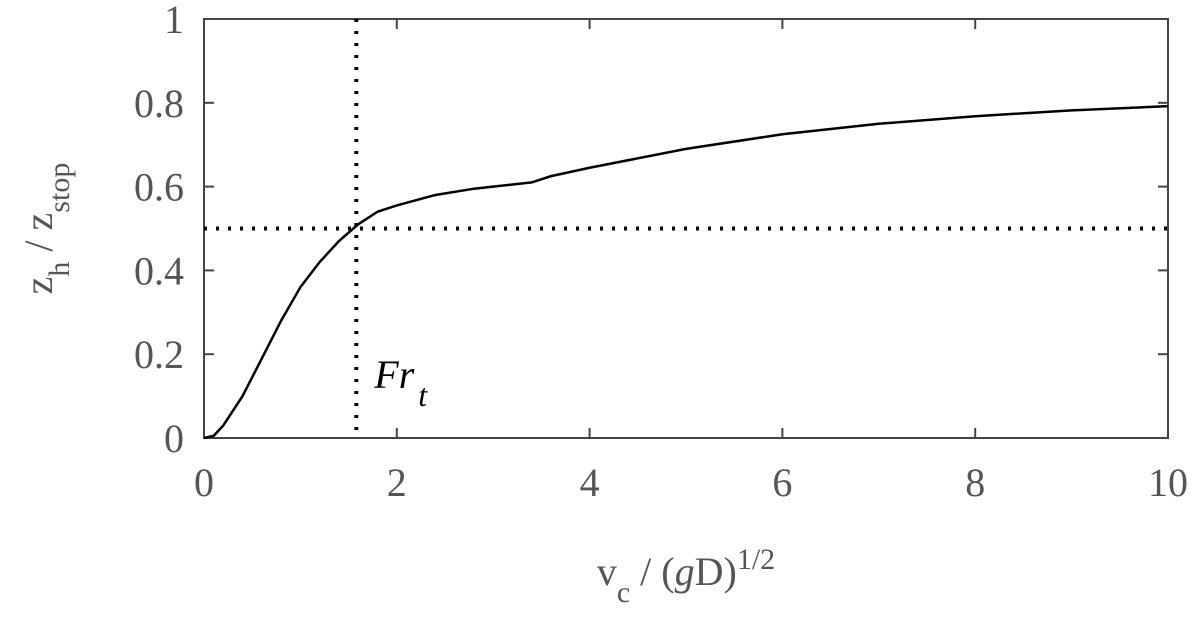 The image size is (1200, 620). I want to click on annotation: Fr t, so click(400, 382).